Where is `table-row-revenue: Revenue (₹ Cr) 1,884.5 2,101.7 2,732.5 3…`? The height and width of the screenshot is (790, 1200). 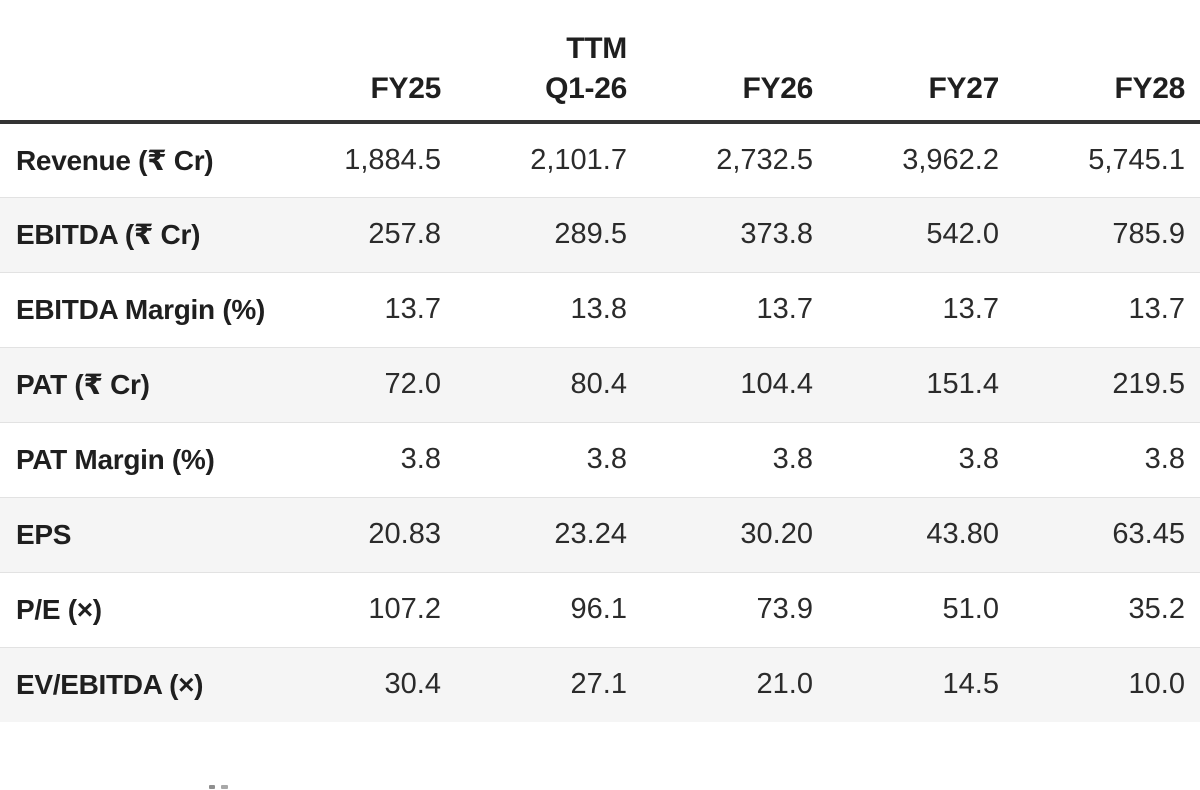 table-row-revenue: Revenue (₹ Cr) 1,884.5 2,101.7 2,732.5 3… is located at coordinates (600, 160).